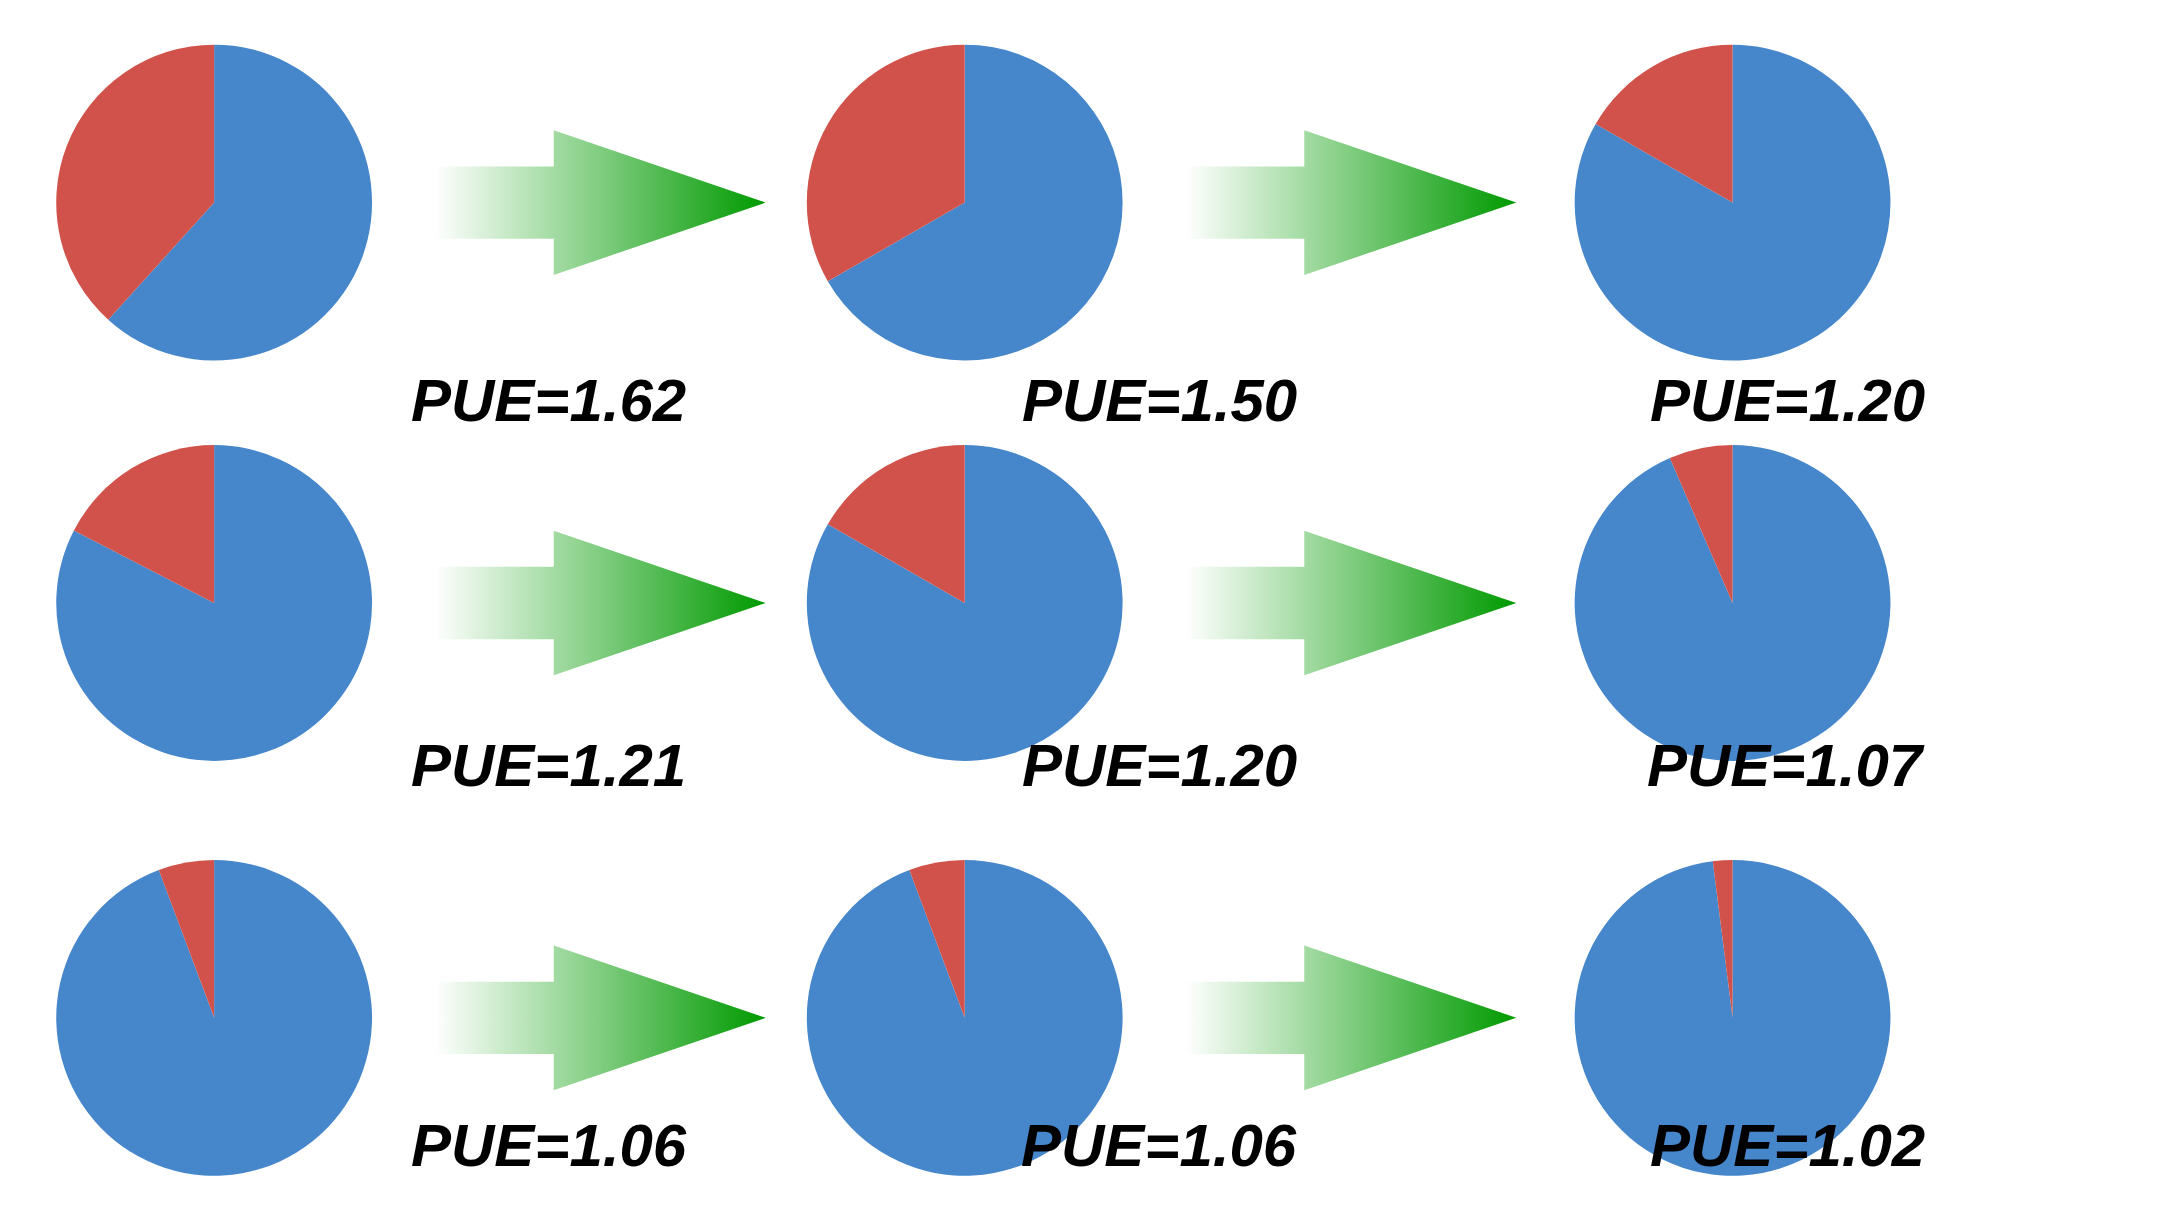  Describe the element at coordinates (549, 1145) in the screenshot. I see `text: PUE=1.06` at that location.